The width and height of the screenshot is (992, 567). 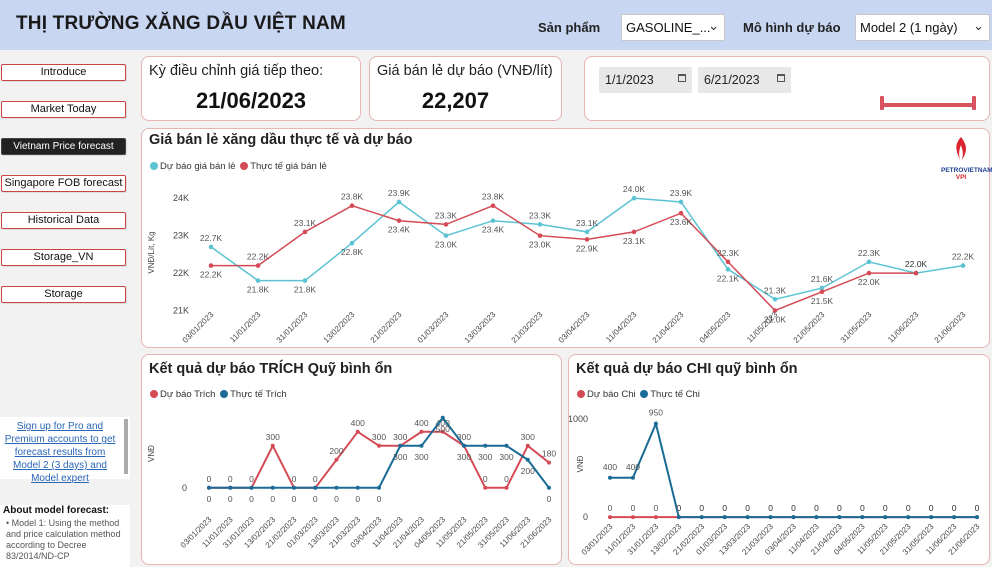 What do you see at coordinates (611, 394) in the screenshot?
I see `legend-chi-forecast: Dự báo Chi` at bounding box center [611, 394].